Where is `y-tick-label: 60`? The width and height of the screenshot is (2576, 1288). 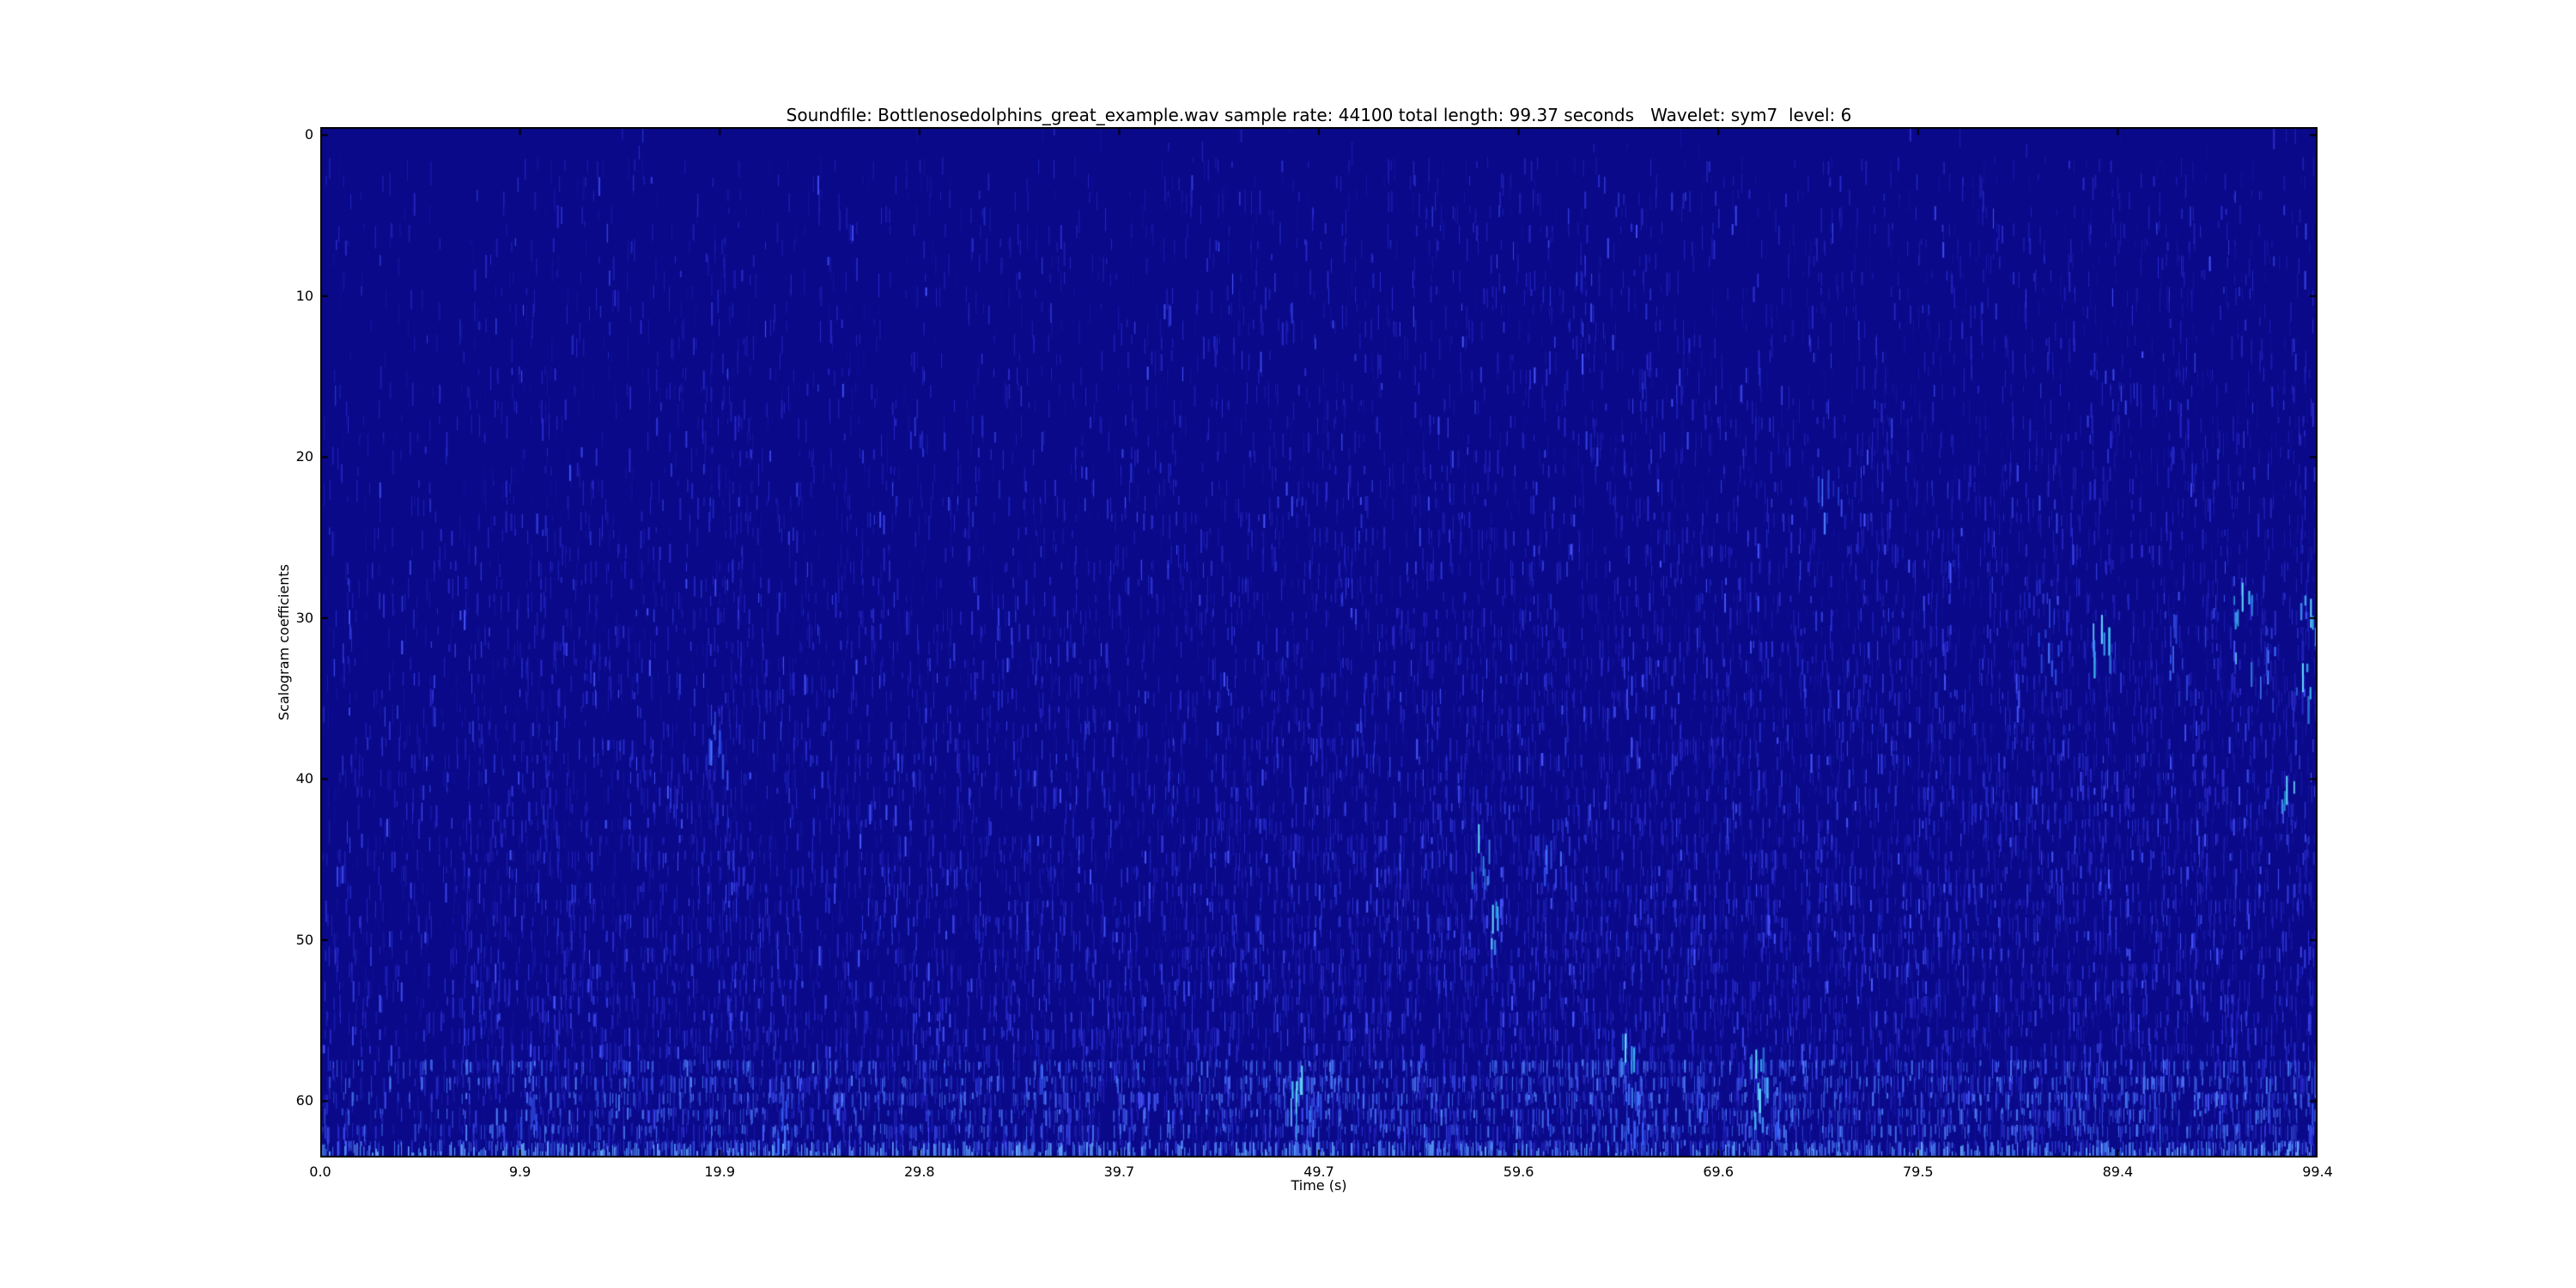
y-tick-label: 60 is located at coordinates (304, 1100).